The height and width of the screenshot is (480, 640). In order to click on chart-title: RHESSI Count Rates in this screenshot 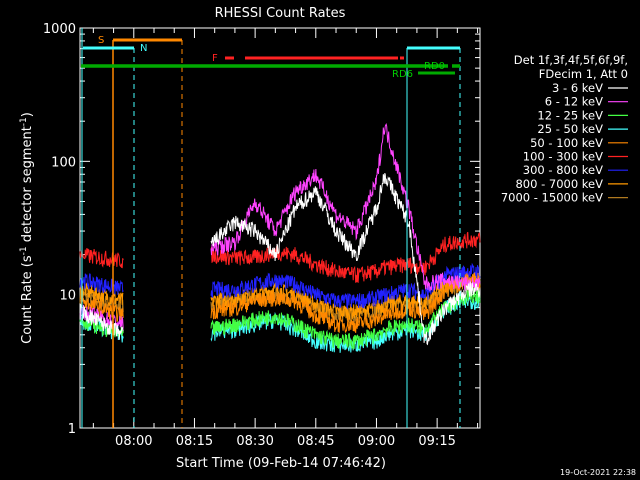, I will do `click(280, 13)`.